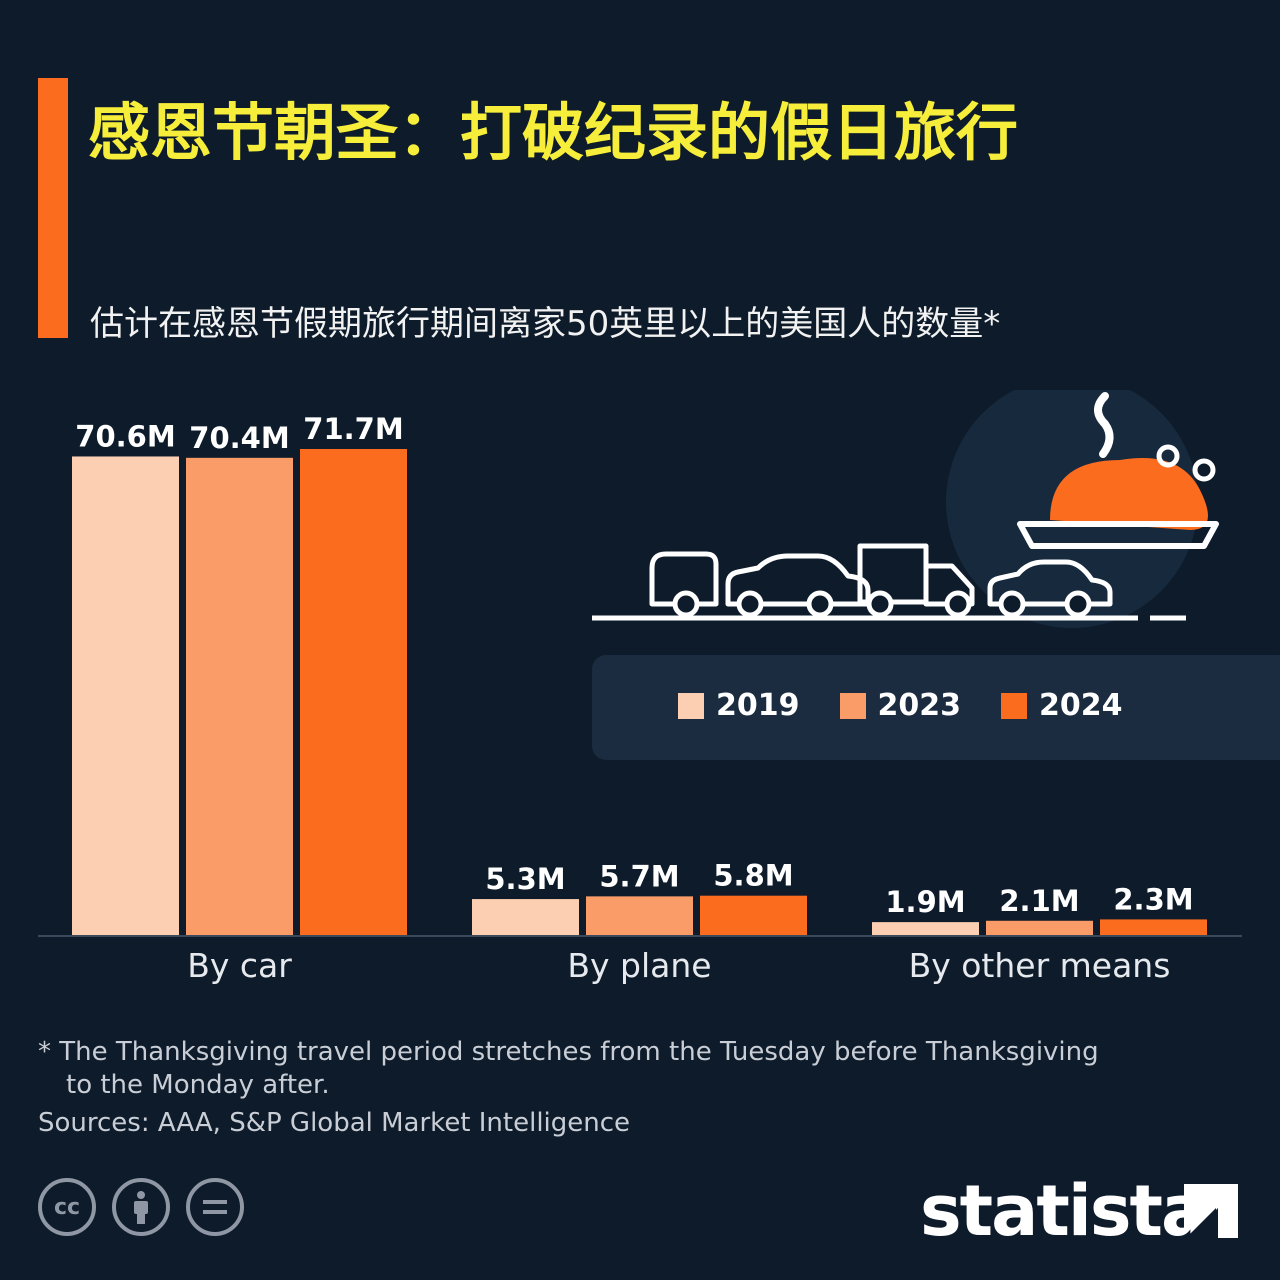 The height and width of the screenshot is (1280, 1280). What do you see at coordinates (1039, 901) in the screenshot?
I see `data-label: 2.1M` at bounding box center [1039, 901].